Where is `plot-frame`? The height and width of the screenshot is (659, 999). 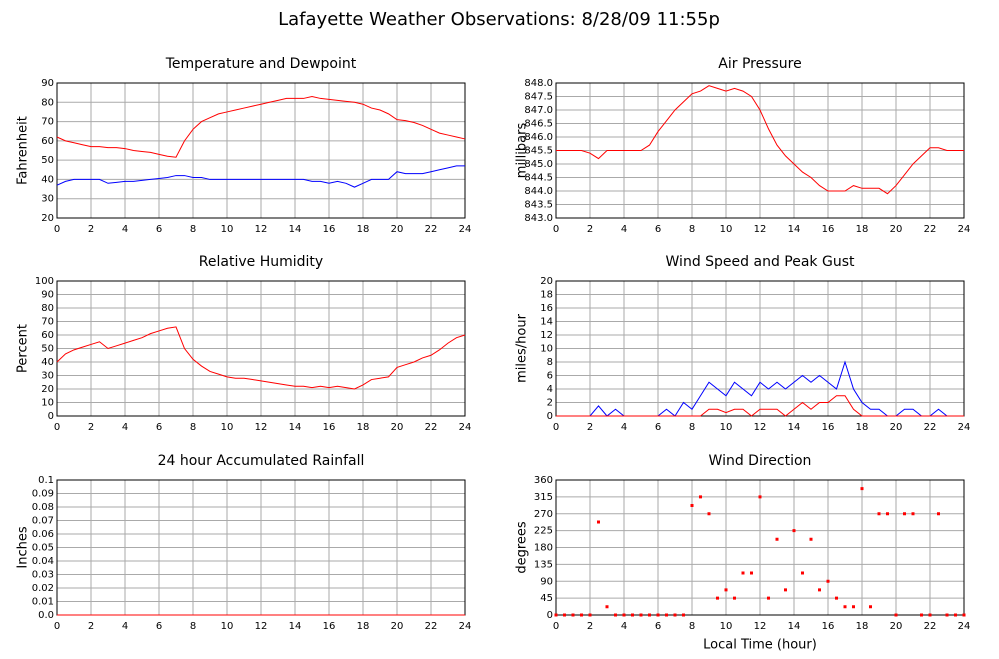 plot-frame is located at coordinates (760, 348).